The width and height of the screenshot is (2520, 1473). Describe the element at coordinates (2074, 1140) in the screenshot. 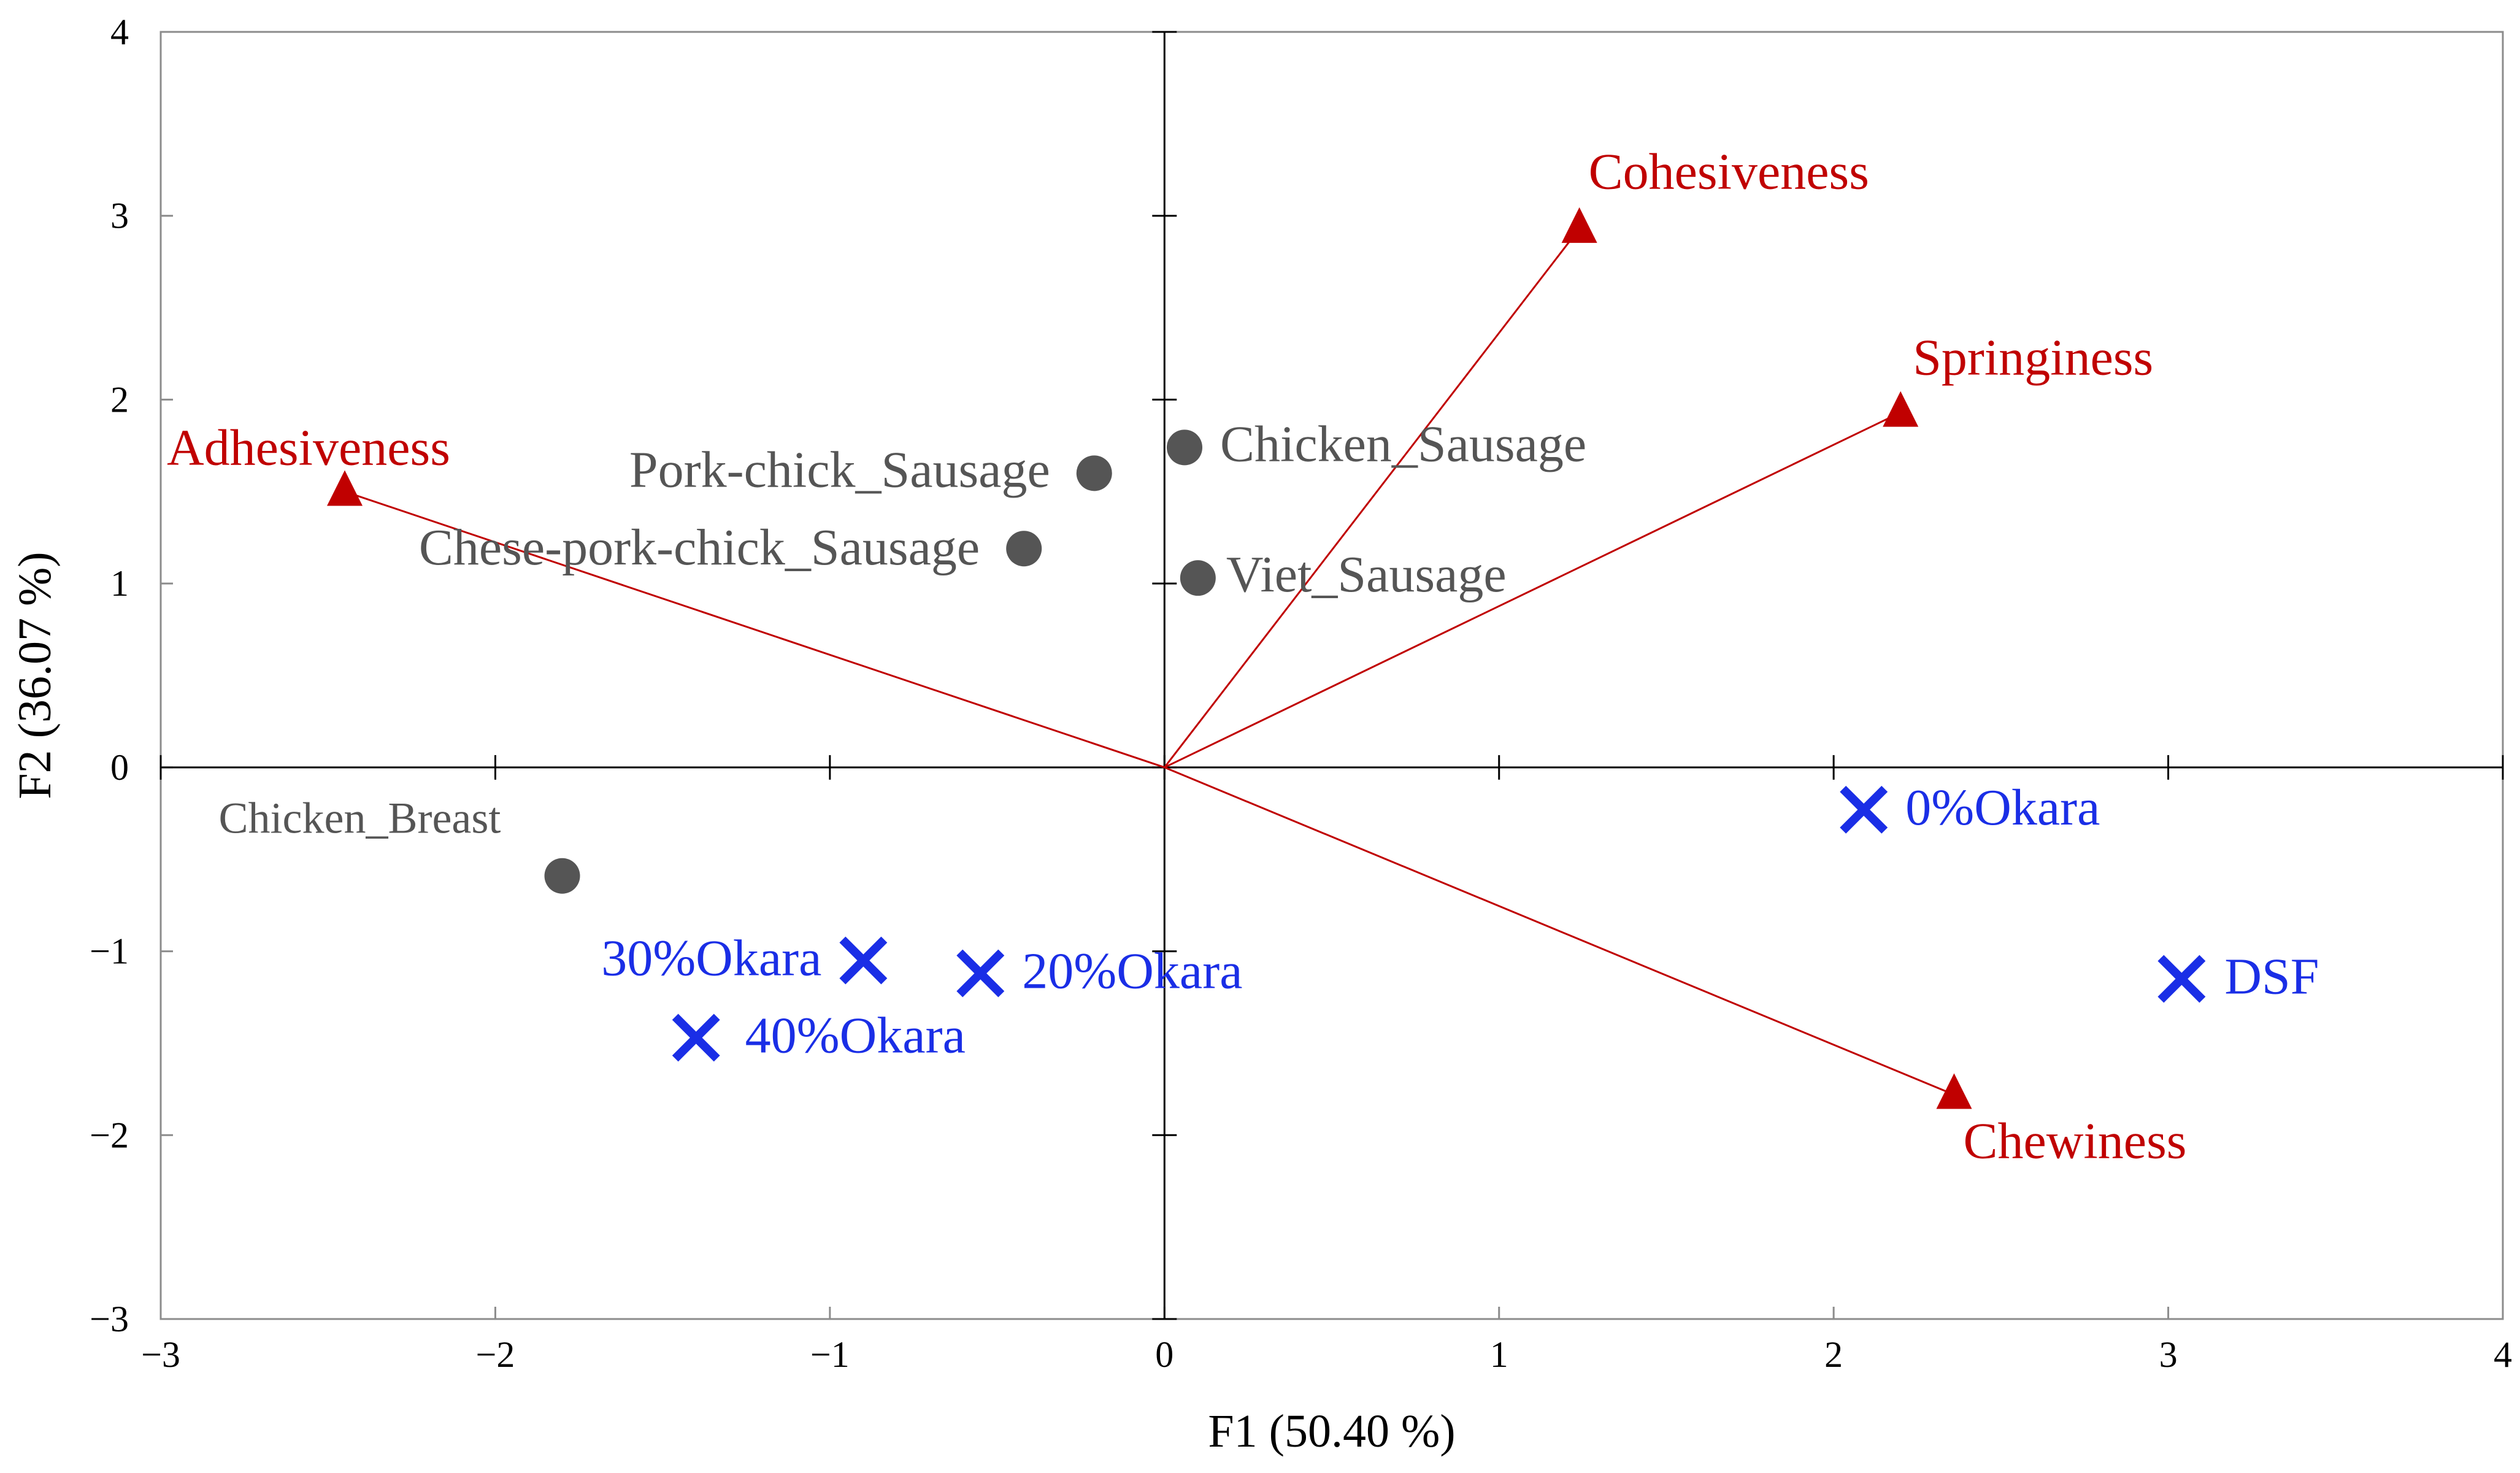

I see `label-chewiness: Chewiness` at that location.